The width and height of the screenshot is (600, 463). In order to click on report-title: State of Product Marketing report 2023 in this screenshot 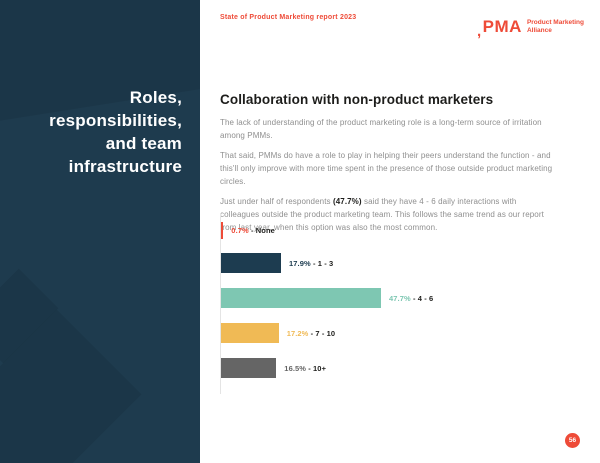, I will do `click(288, 17)`.